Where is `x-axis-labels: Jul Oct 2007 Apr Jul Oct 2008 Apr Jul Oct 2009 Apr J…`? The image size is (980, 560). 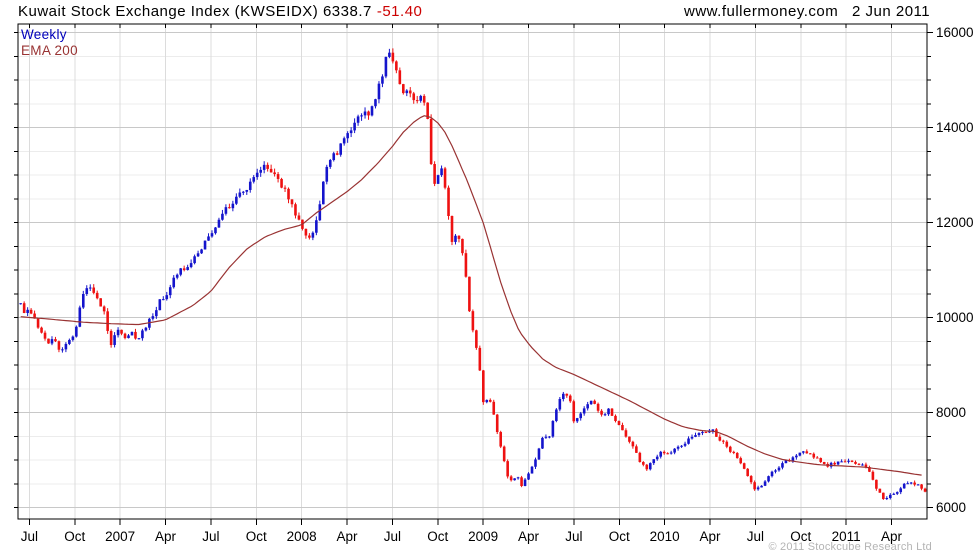
x-axis-labels: Jul Oct 2007 Apr Jul Oct 2008 Apr Jul Oct 2009 Apr J… is located at coordinates (462, 536).